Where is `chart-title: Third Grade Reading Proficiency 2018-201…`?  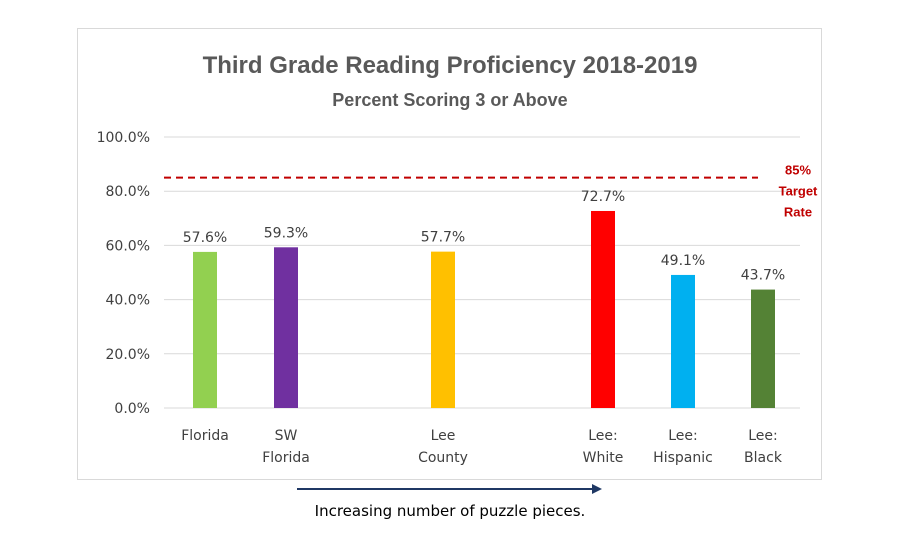
chart-title: Third Grade Reading Proficiency 2018-201… is located at coordinates (450, 65).